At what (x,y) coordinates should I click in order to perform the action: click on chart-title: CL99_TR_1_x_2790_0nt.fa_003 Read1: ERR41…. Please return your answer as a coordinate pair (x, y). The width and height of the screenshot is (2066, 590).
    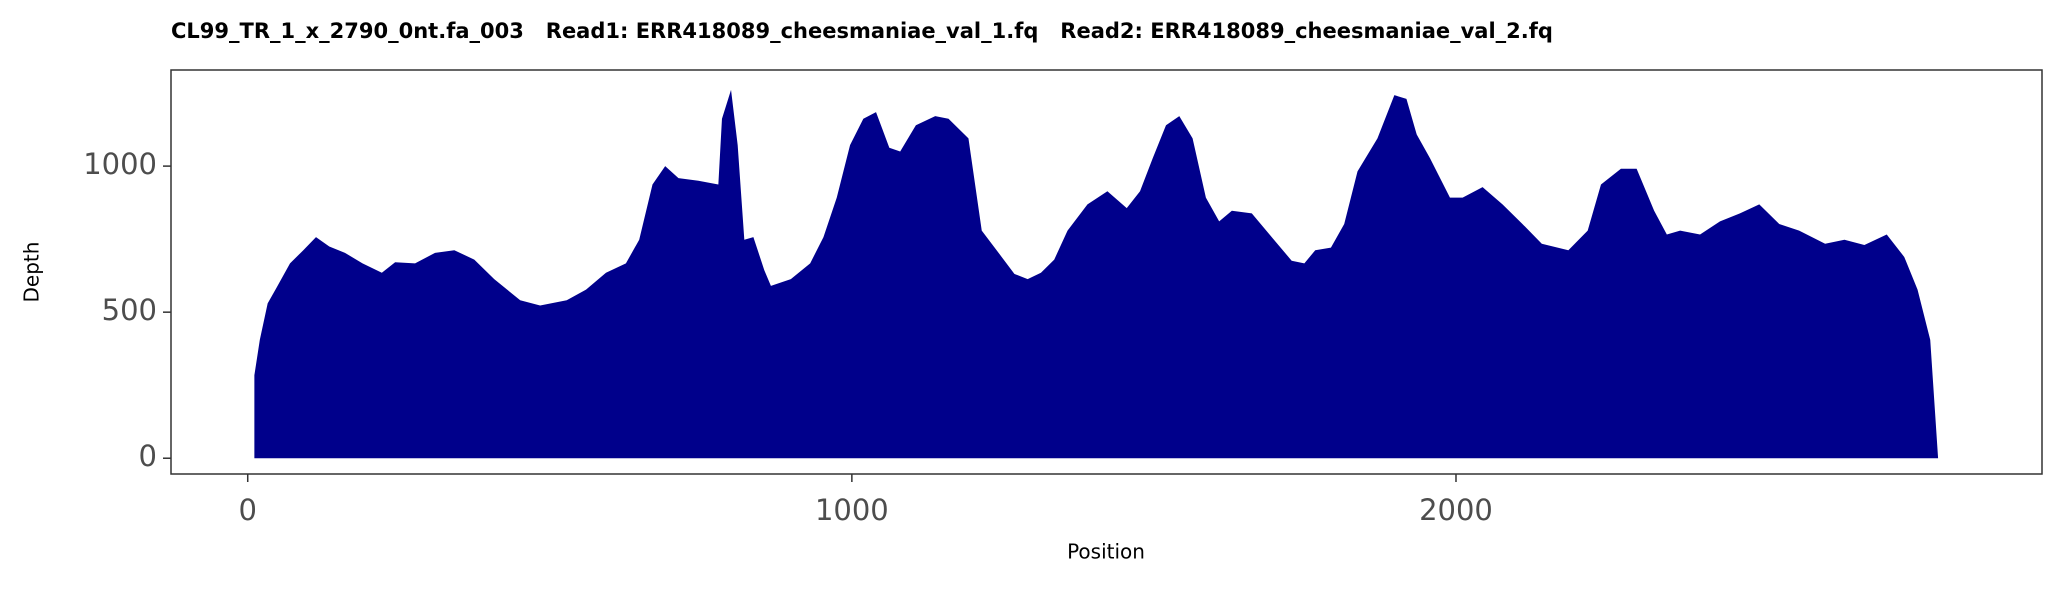
    Looking at the image, I should click on (862, 31).